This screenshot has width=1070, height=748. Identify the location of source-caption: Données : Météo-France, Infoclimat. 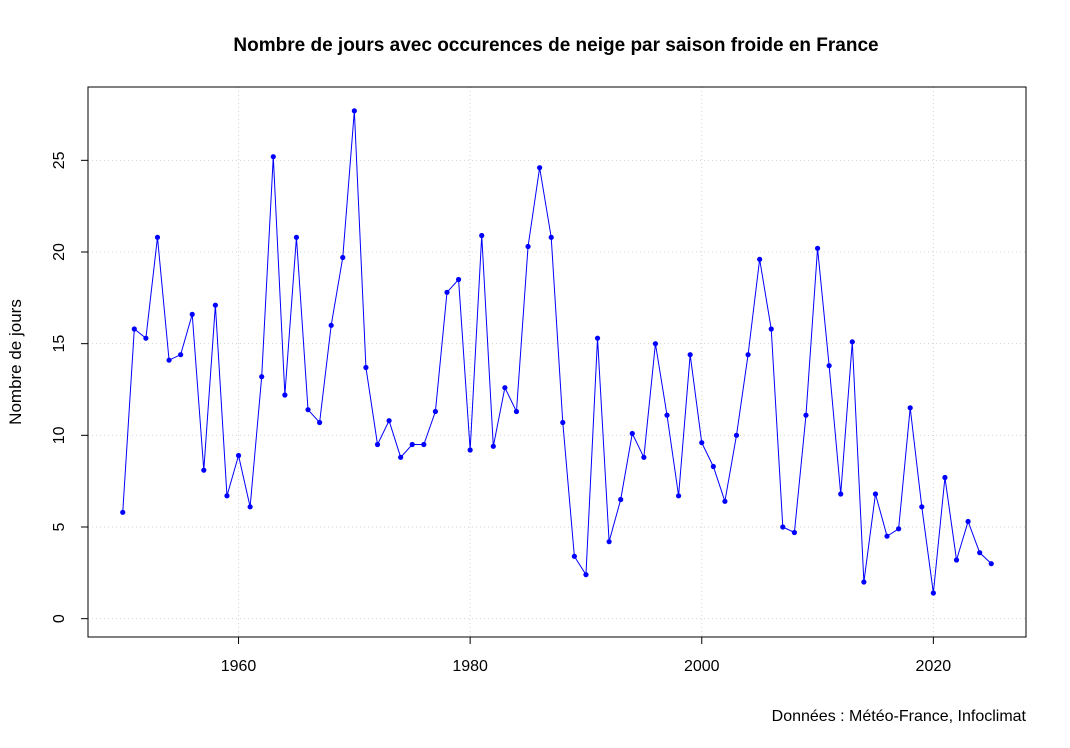
(899, 716).